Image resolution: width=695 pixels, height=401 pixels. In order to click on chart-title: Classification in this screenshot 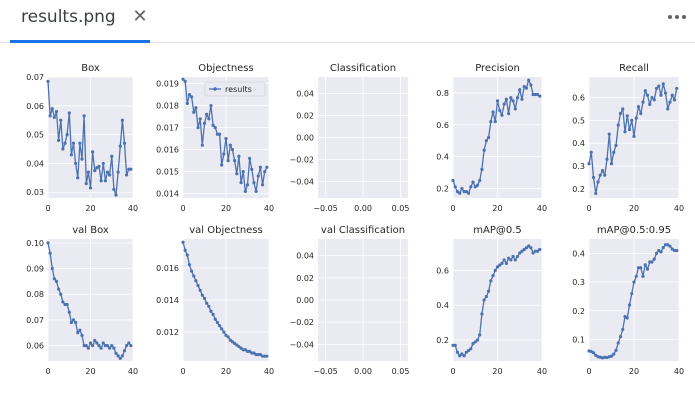, I will do `click(363, 68)`.